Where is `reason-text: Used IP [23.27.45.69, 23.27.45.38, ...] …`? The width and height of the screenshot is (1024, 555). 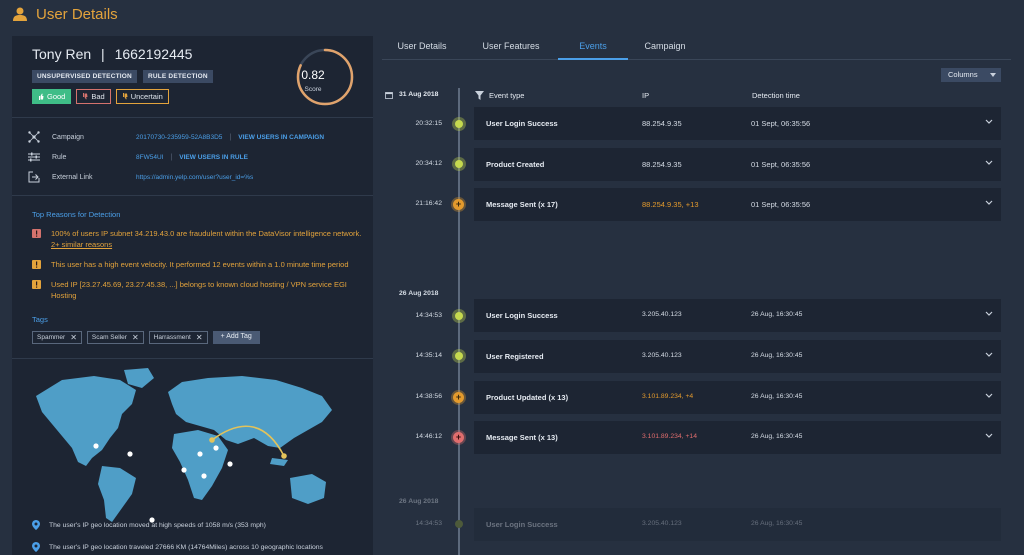 reason-text: Used IP [23.27.45.69, 23.27.45.38, ...] … is located at coordinates (199, 290).